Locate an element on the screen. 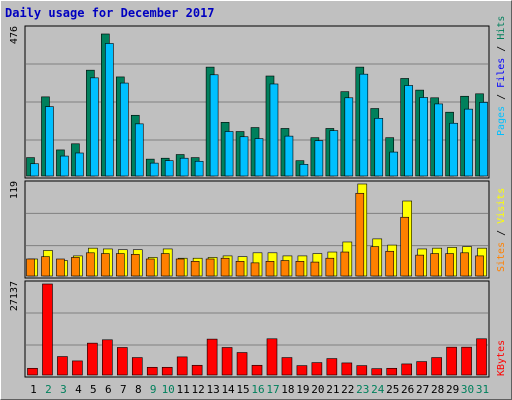  day-label: 29 is located at coordinates (452, 389).